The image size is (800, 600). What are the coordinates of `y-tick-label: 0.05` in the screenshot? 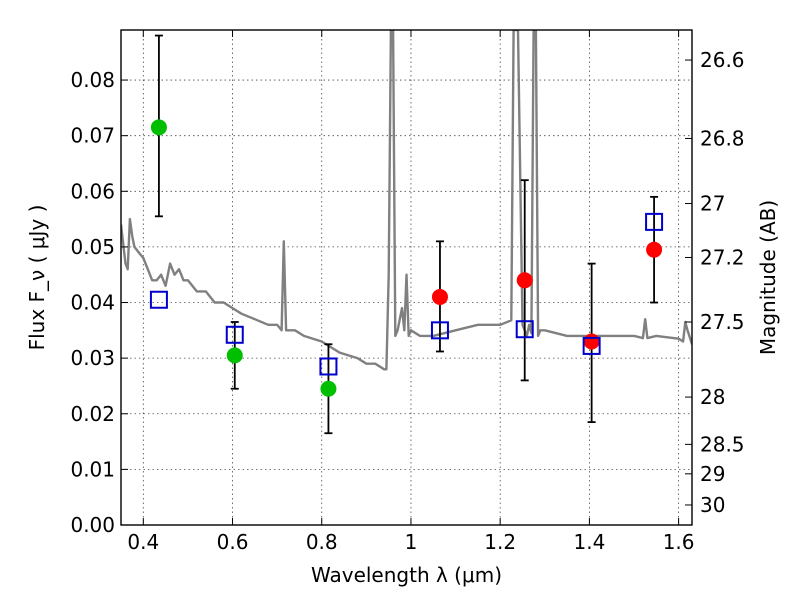 It's located at (92, 247).